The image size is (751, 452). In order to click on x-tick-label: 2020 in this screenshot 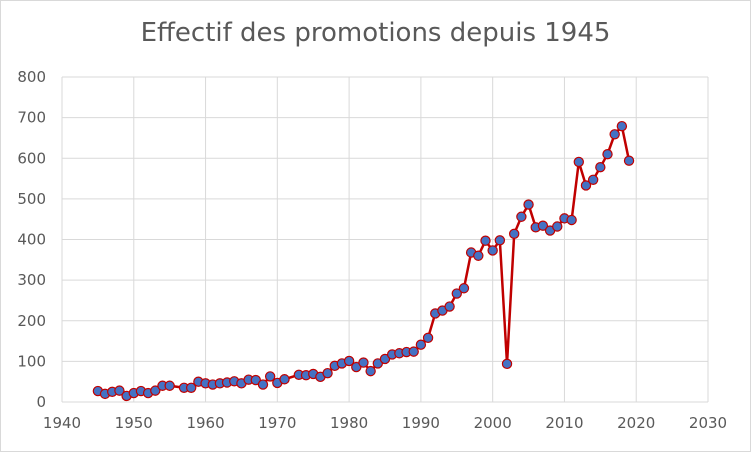, I will do `click(636, 423)`.